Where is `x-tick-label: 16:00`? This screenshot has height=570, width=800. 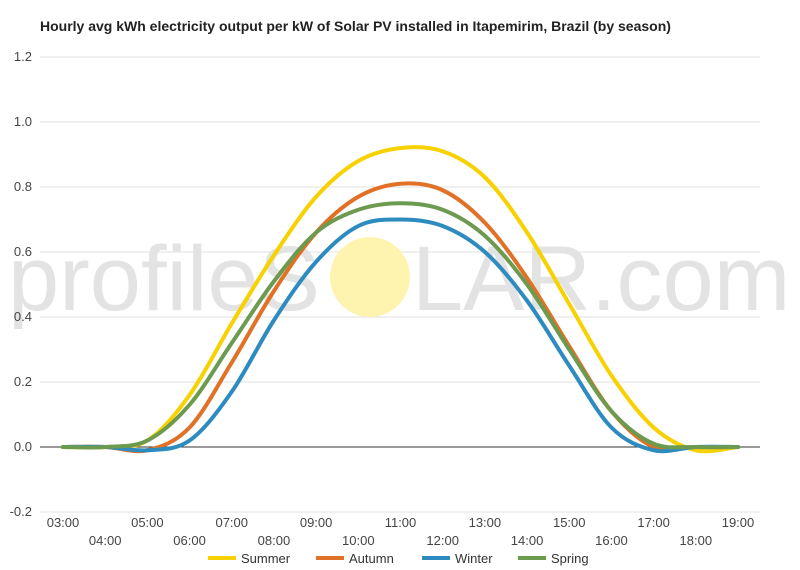 x-tick-label: 16:00 is located at coordinates (611, 540).